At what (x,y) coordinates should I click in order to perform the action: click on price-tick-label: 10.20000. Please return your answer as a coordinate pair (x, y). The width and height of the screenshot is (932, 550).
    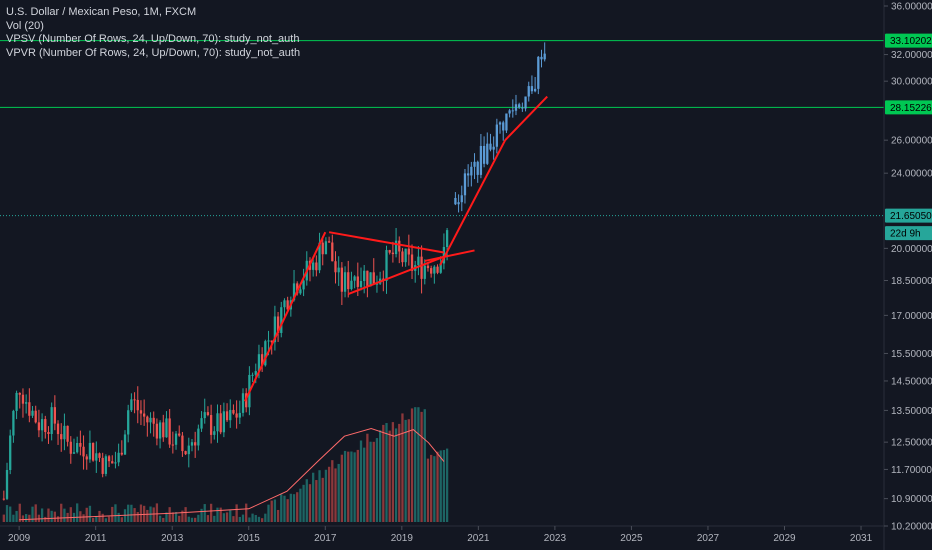
    Looking at the image, I should click on (911, 527).